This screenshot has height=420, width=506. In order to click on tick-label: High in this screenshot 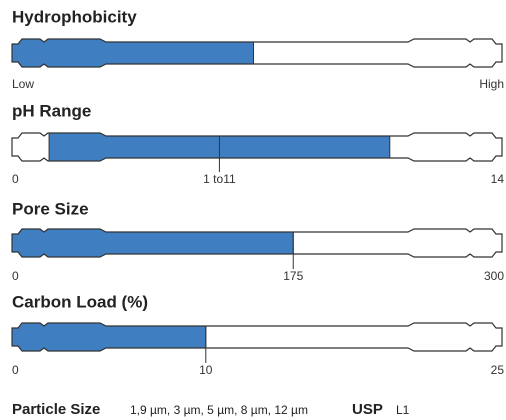, I will do `click(491, 84)`.